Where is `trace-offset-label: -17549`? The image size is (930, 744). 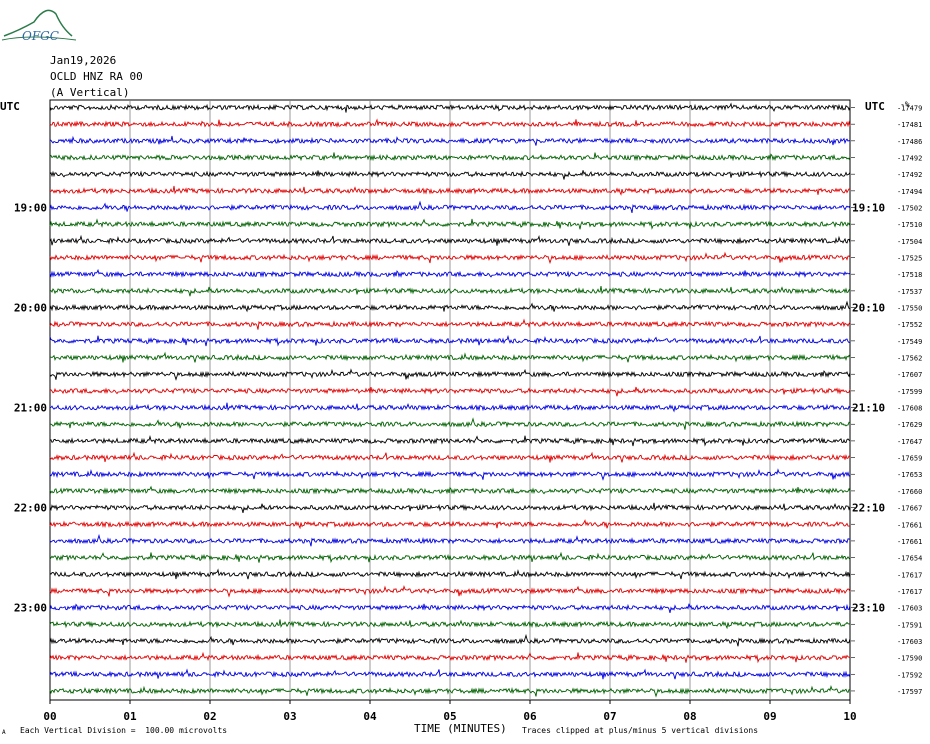 trace-offset-label: -17549 is located at coordinates (909, 342).